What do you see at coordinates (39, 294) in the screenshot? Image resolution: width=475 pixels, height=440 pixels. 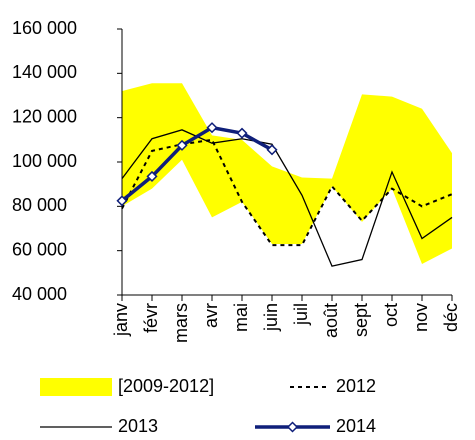 I see `y-tick-label: 40 000` at bounding box center [39, 294].